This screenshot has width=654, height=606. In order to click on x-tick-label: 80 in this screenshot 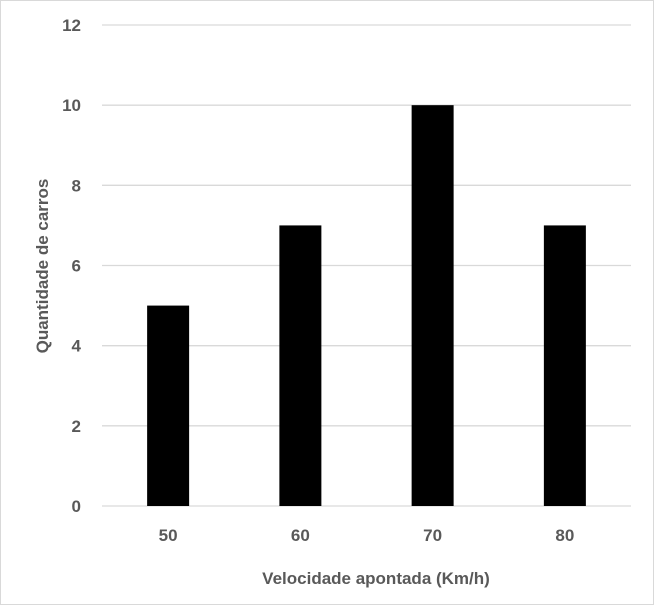, I will do `click(564, 535)`.